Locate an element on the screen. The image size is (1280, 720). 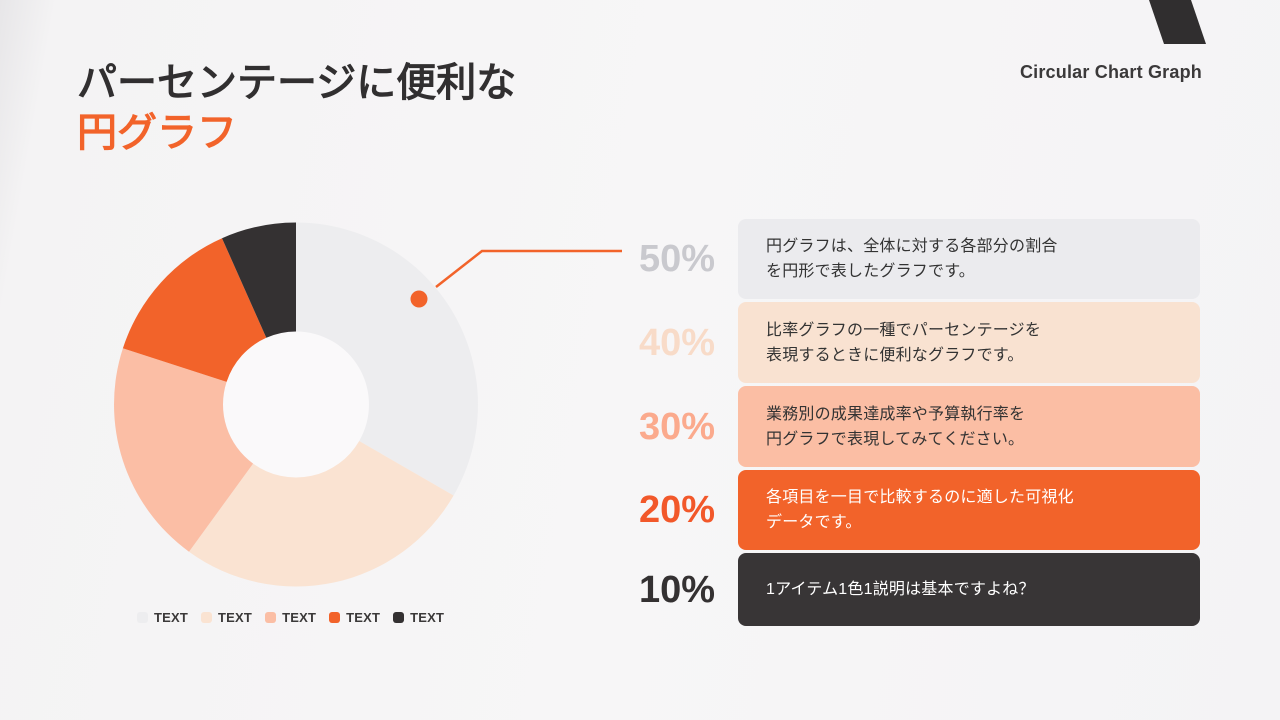
info-row: 10% 1アイテム1色1説明は基本ですよね？ is located at coordinates (900, 589).